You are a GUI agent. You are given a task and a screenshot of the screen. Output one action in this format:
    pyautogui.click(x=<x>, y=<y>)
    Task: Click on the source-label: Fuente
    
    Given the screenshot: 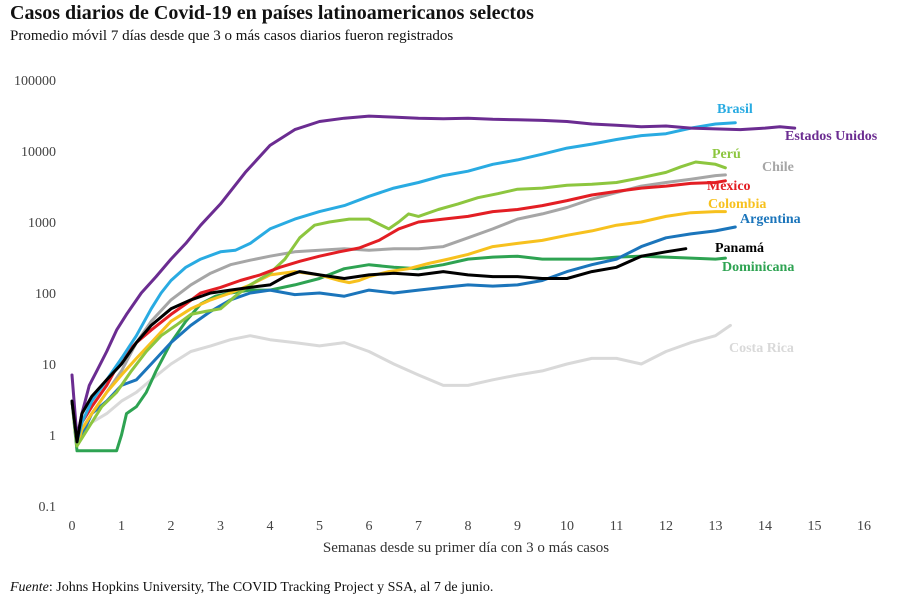 What is the action you would take?
    pyautogui.click(x=29, y=587)
    